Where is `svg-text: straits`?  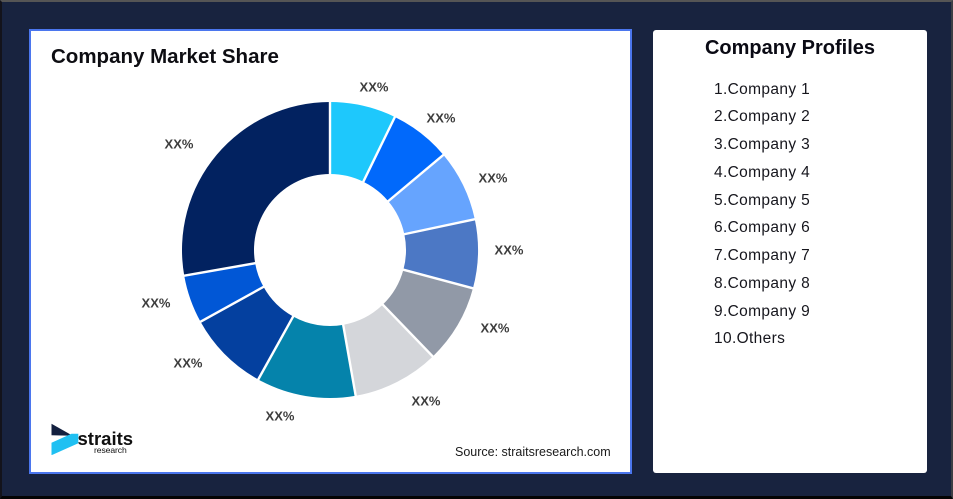
svg-text: straits is located at coordinates (106, 438).